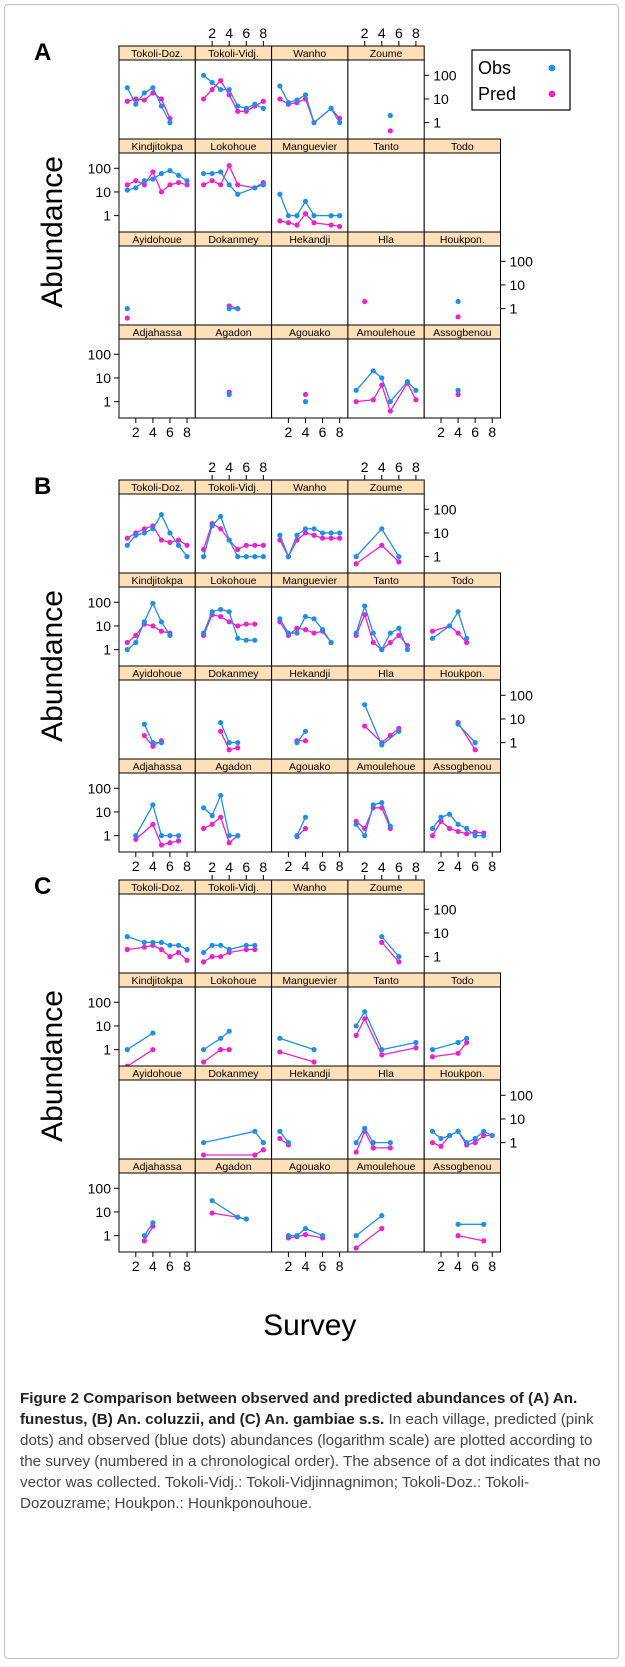  I want to click on panel-a-xtick-label-assogbenou-4: 4, so click(458, 432).